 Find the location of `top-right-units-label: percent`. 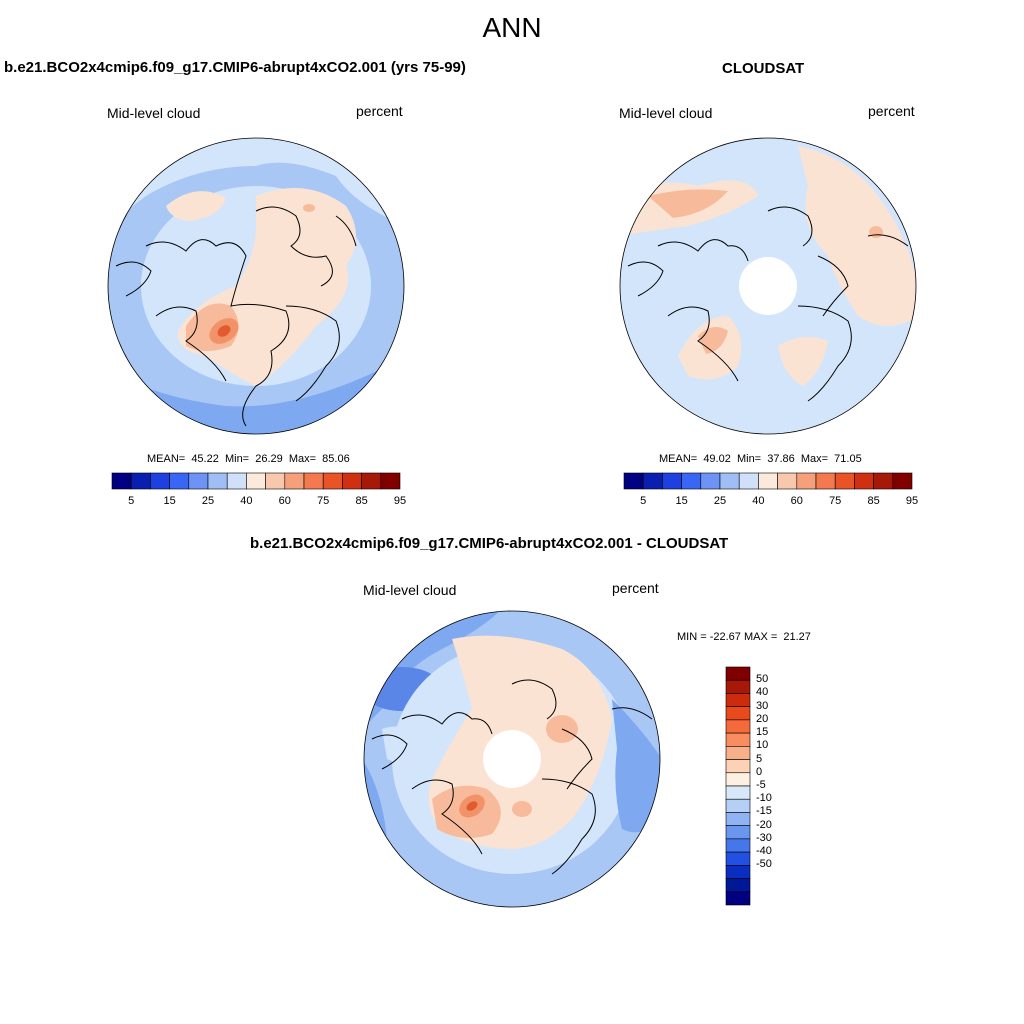

top-right-units-label: percent is located at coordinates (891, 111).